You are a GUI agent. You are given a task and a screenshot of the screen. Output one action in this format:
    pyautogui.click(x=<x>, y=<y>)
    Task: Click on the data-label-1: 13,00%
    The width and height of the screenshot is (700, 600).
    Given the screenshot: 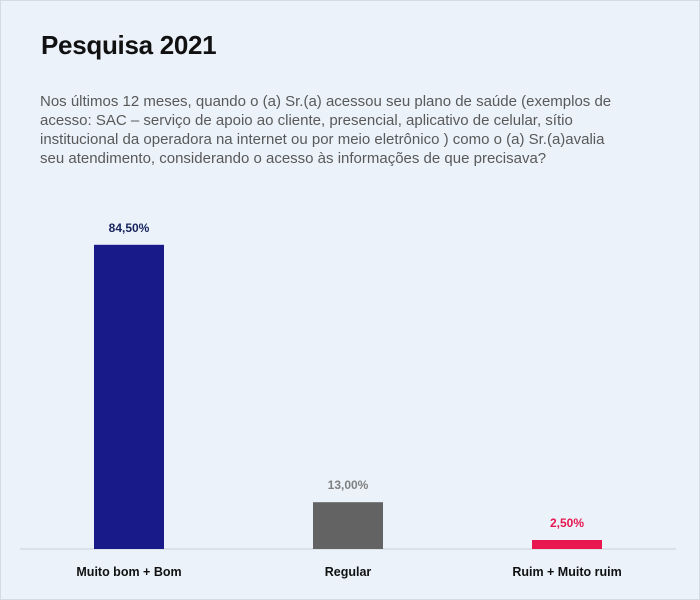 What is the action you would take?
    pyautogui.click(x=348, y=485)
    